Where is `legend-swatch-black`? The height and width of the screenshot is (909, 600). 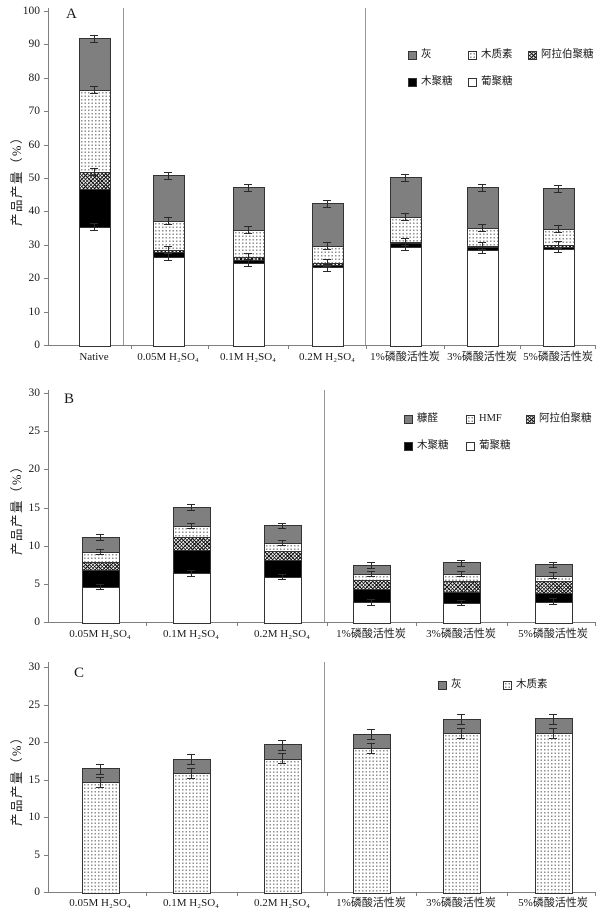
legend-swatch-black is located at coordinates (412, 82).